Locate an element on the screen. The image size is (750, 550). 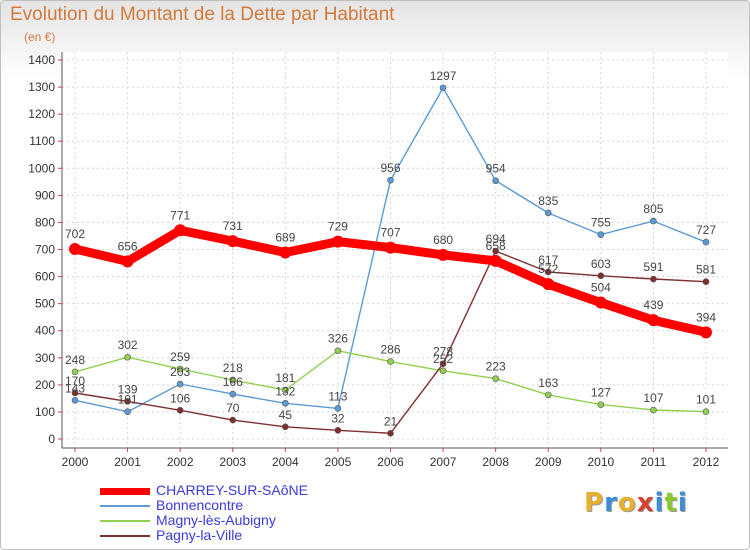
logo-letter: t is located at coordinates (671, 503).